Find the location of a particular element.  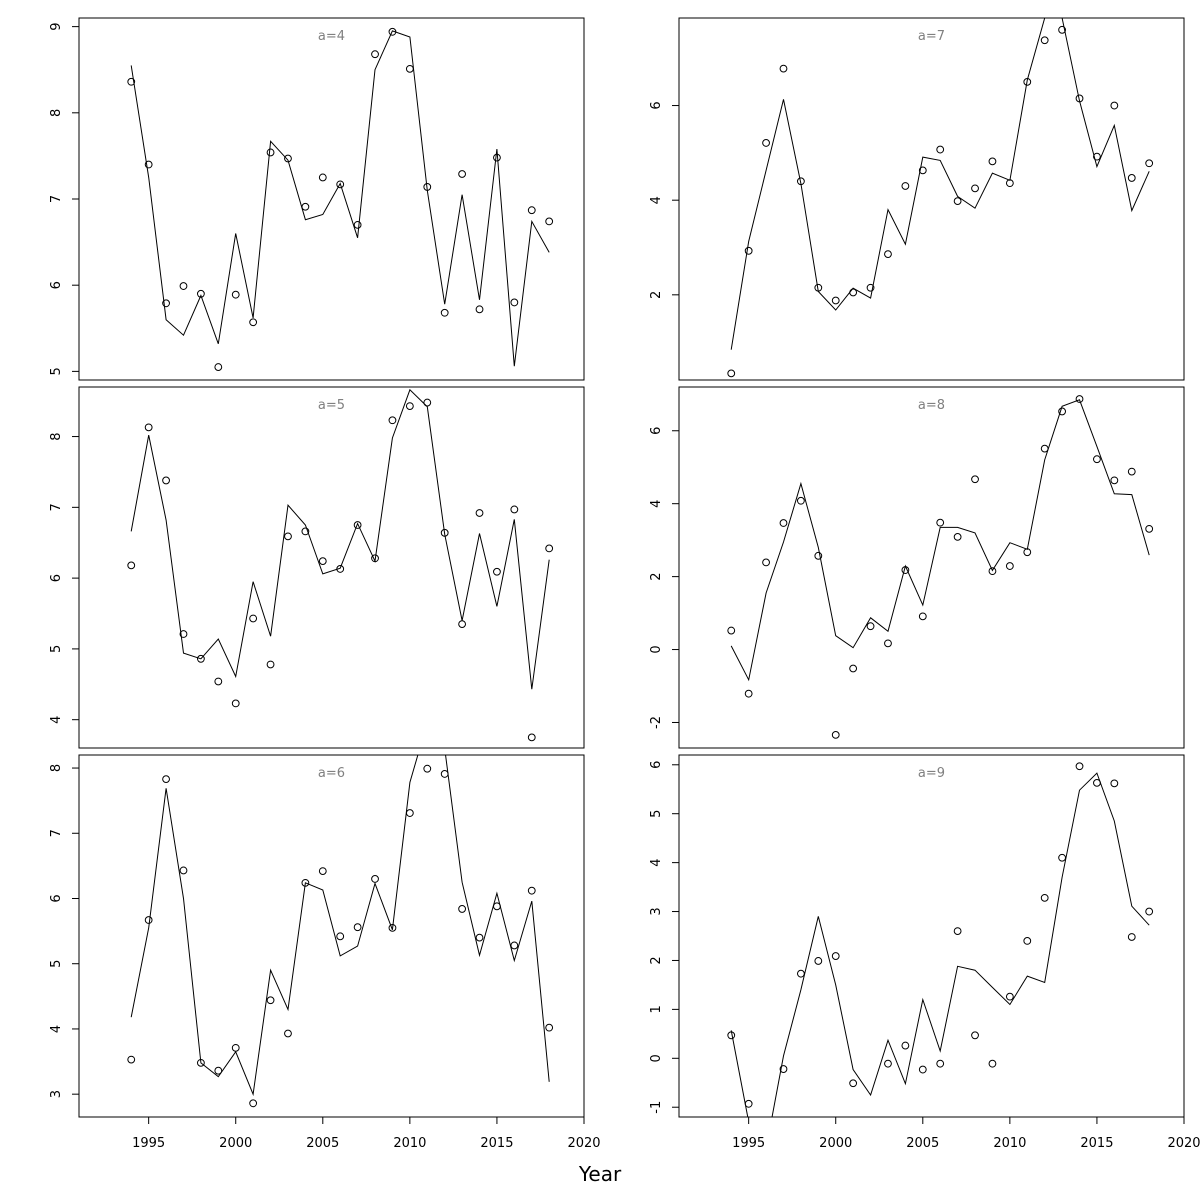

x-tick-label: 2005 is located at coordinates (322, 1143).